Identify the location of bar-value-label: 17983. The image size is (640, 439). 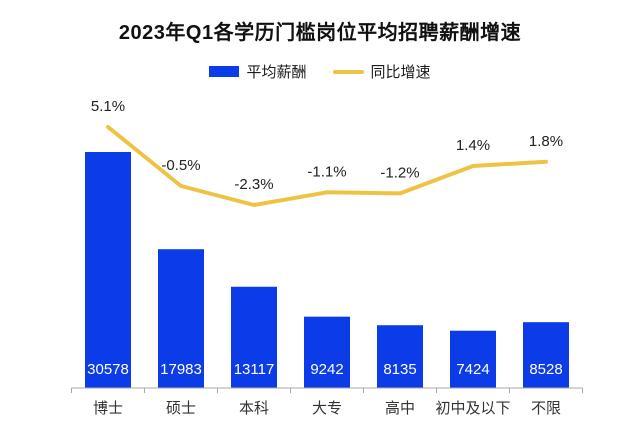
(181, 369).